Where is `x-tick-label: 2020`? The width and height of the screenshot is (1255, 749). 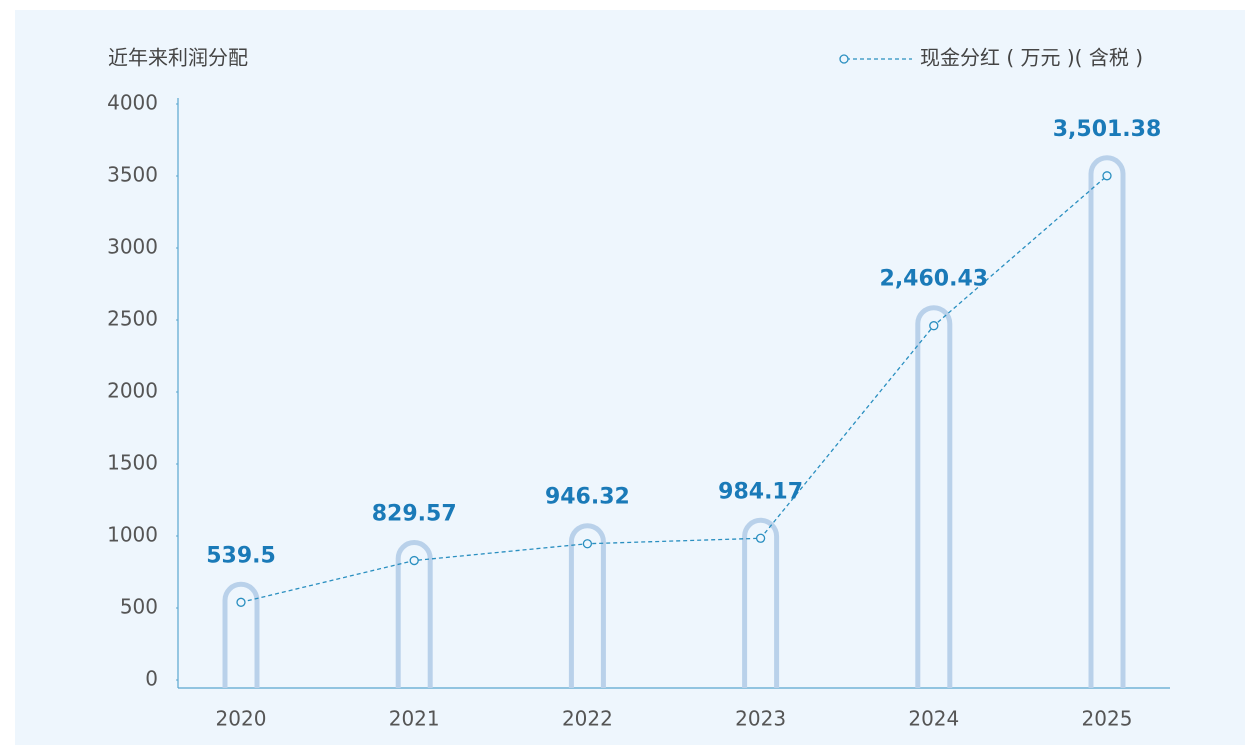 x-tick-label: 2020 is located at coordinates (241, 719).